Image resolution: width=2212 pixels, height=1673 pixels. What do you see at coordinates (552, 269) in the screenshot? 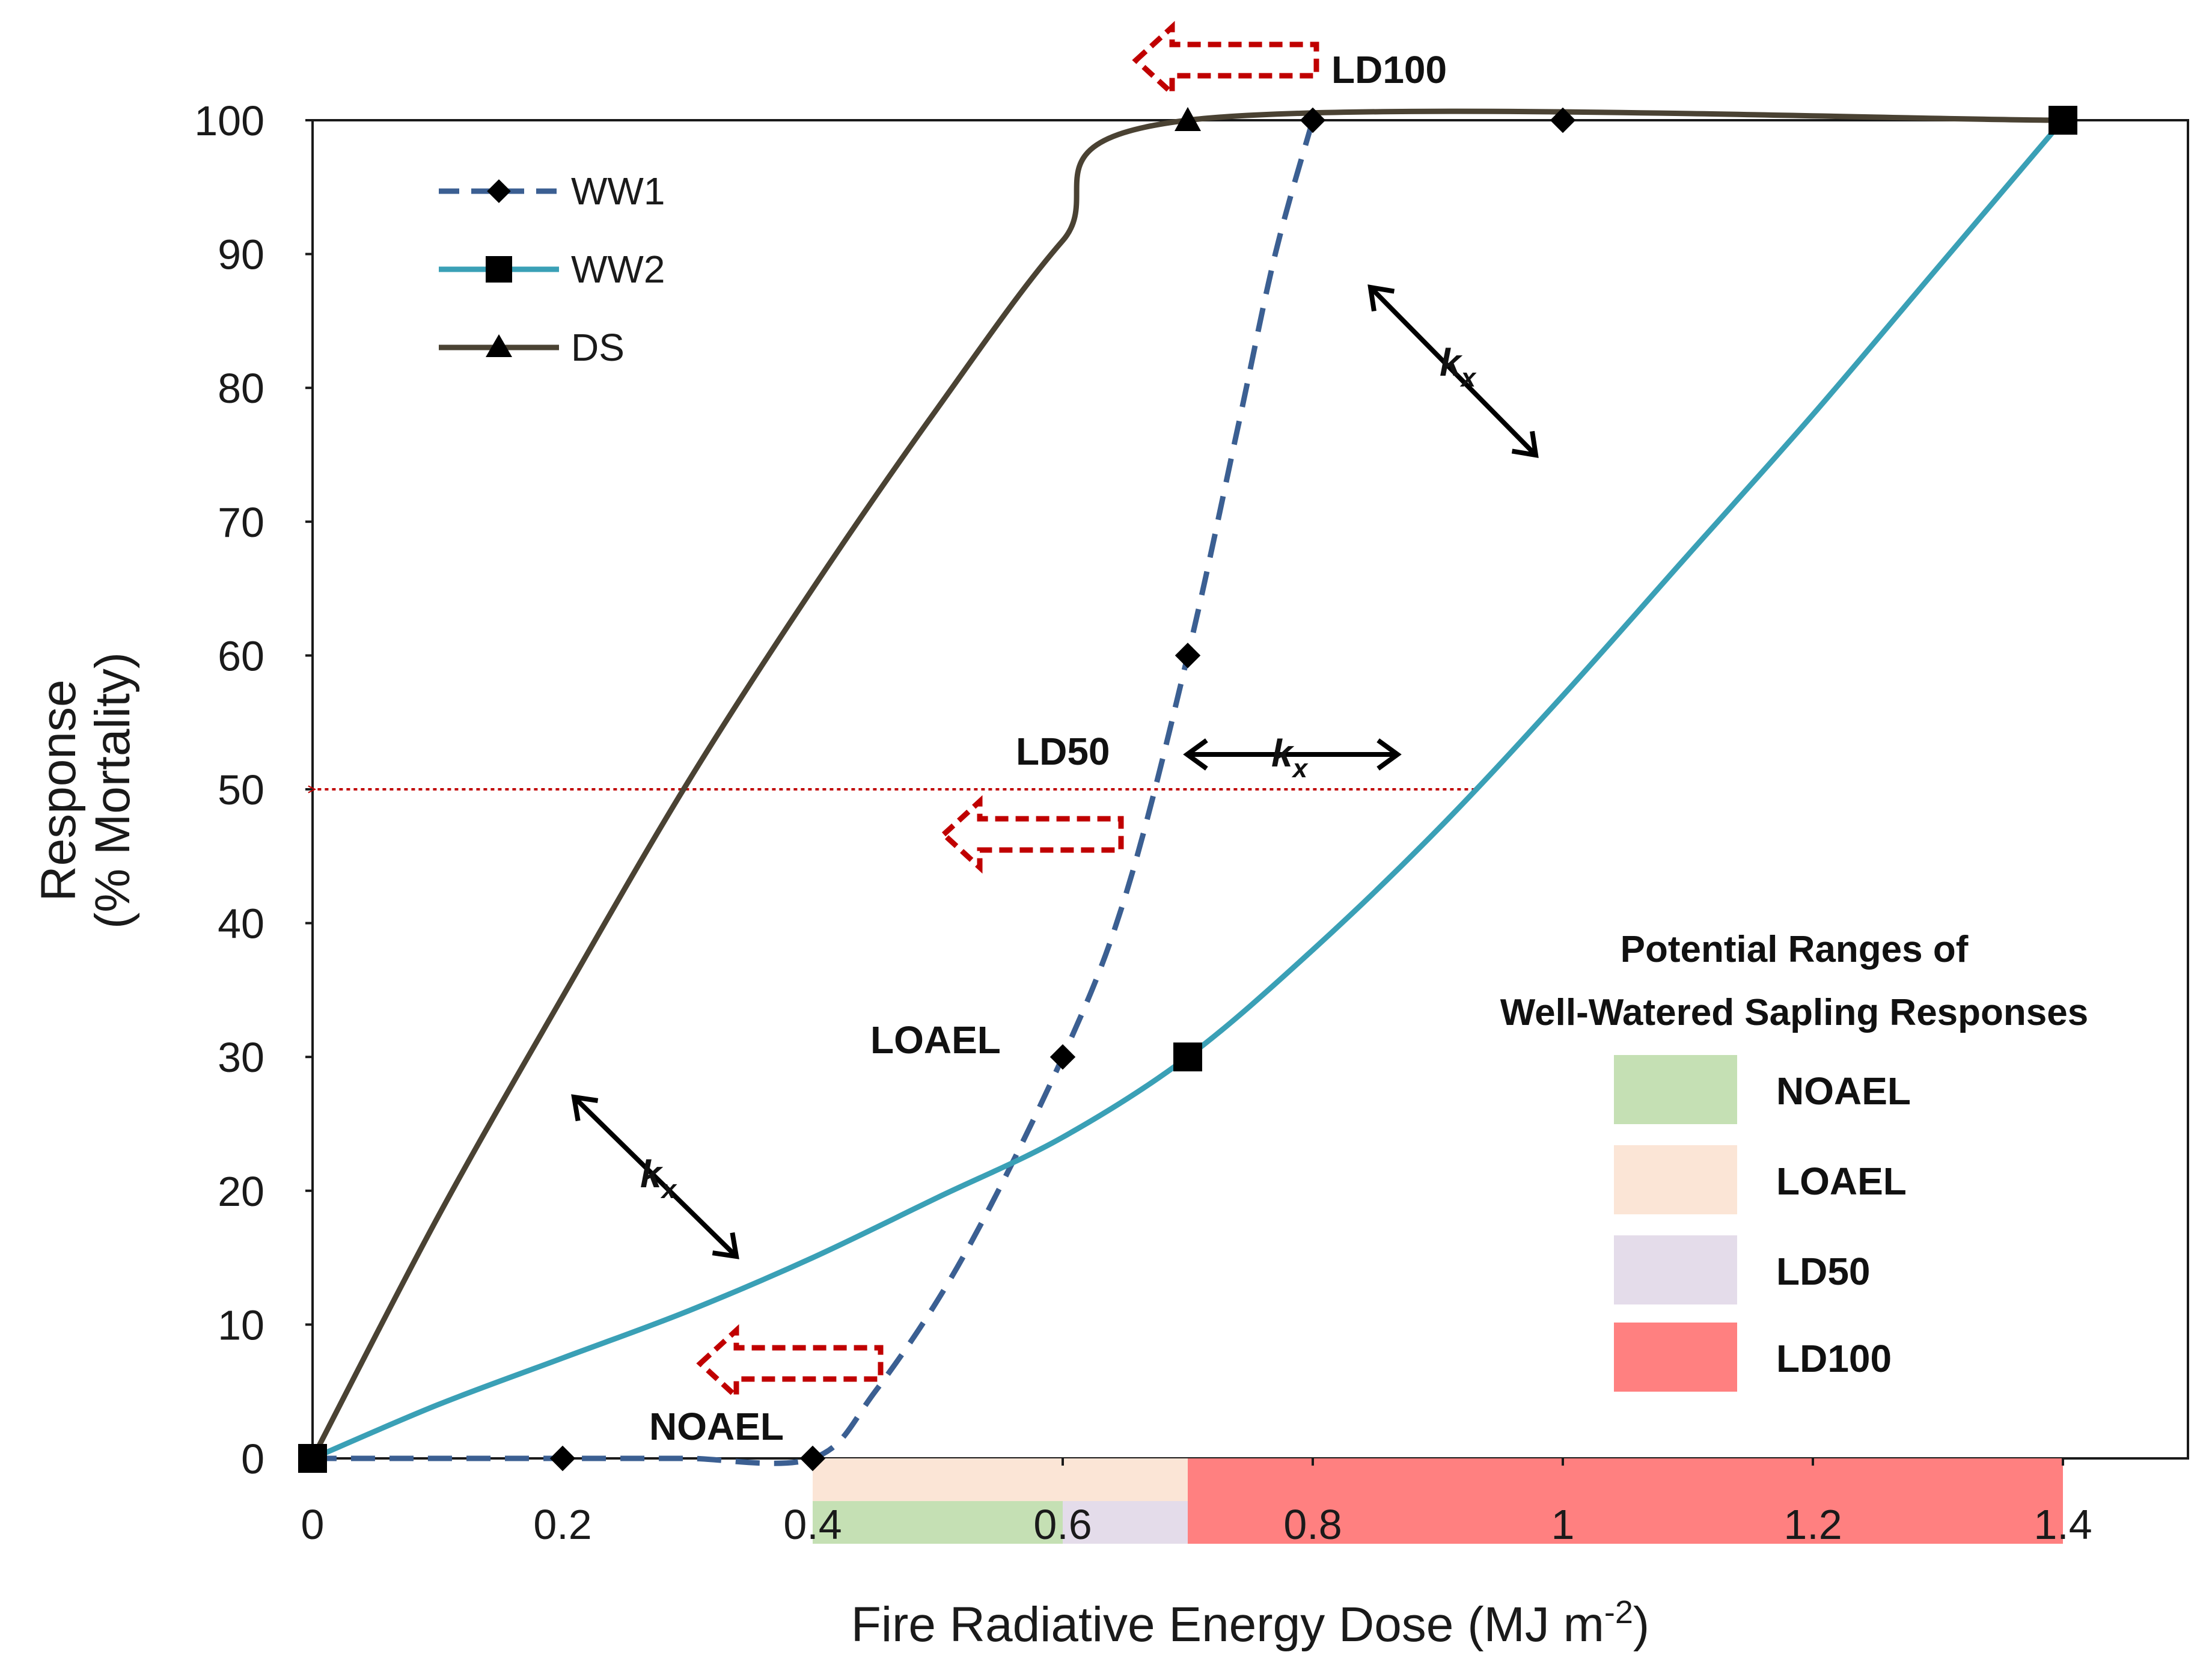
I see `legend: WW1 WW2 DS` at bounding box center [552, 269].